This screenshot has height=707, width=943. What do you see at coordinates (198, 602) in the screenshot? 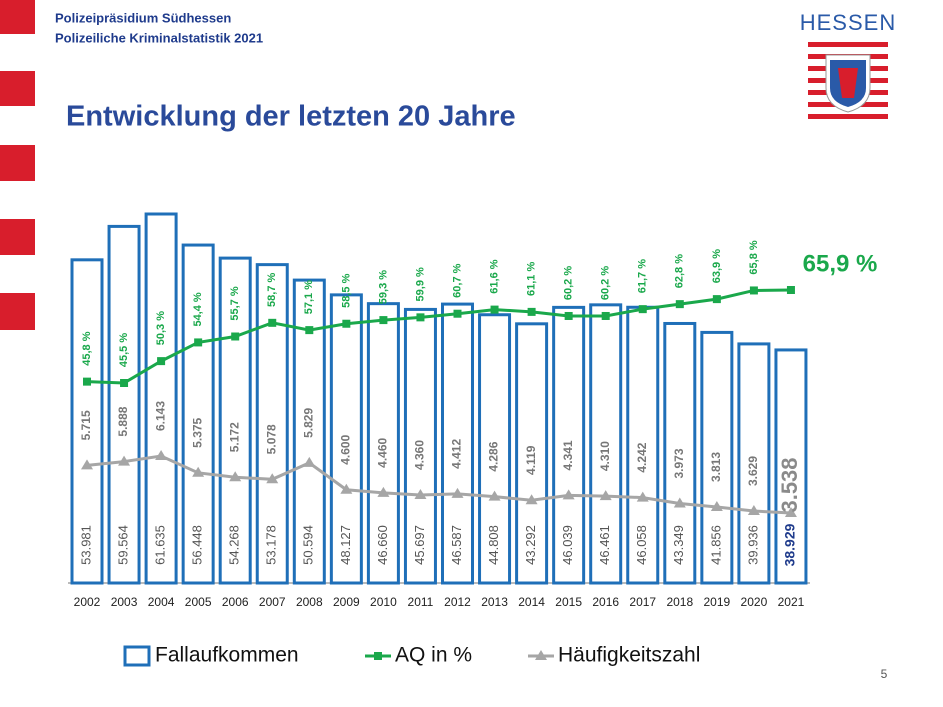
I see `x-tick-label: 2005` at bounding box center [198, 602].